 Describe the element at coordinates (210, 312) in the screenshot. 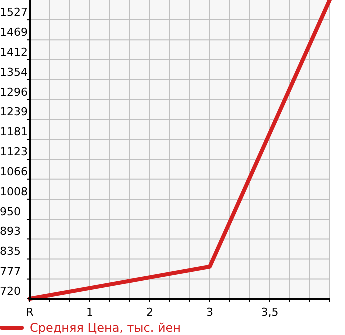

I see `x-tick-label: 3` at that location.